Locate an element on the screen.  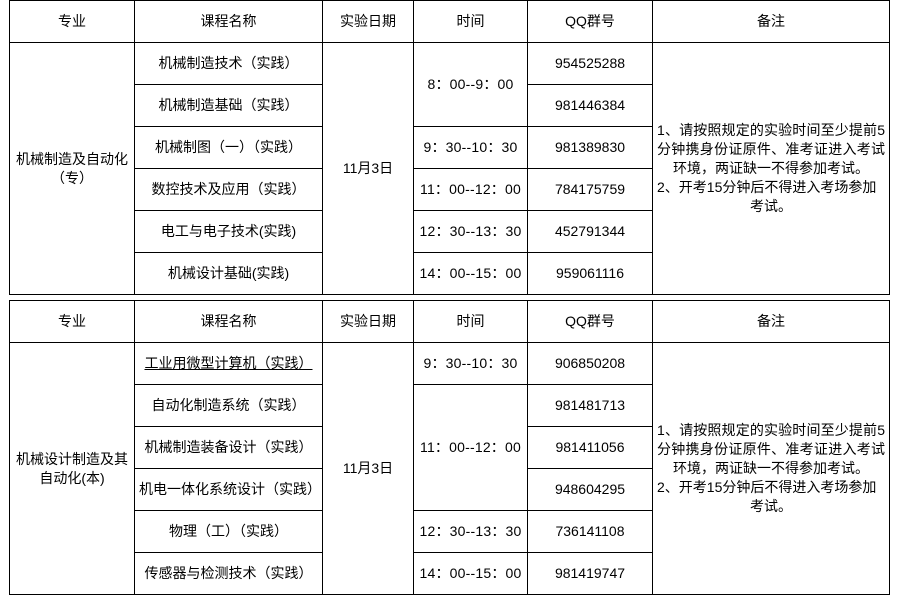
course-name-text: 机械制图（一）（实践） is located at coordinates (228, 147).